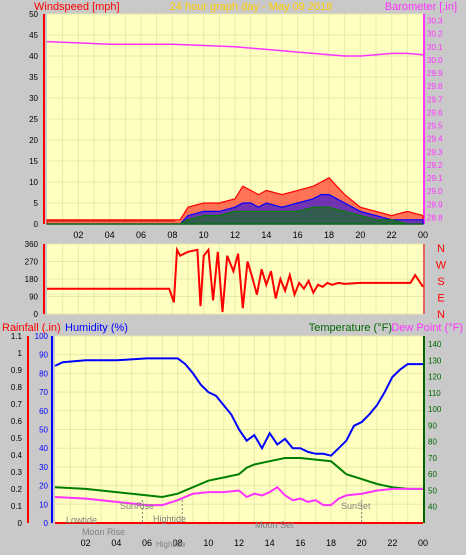 The image size is (466, 555). I want to click on series-dew-point-f-, so click(238, 496).